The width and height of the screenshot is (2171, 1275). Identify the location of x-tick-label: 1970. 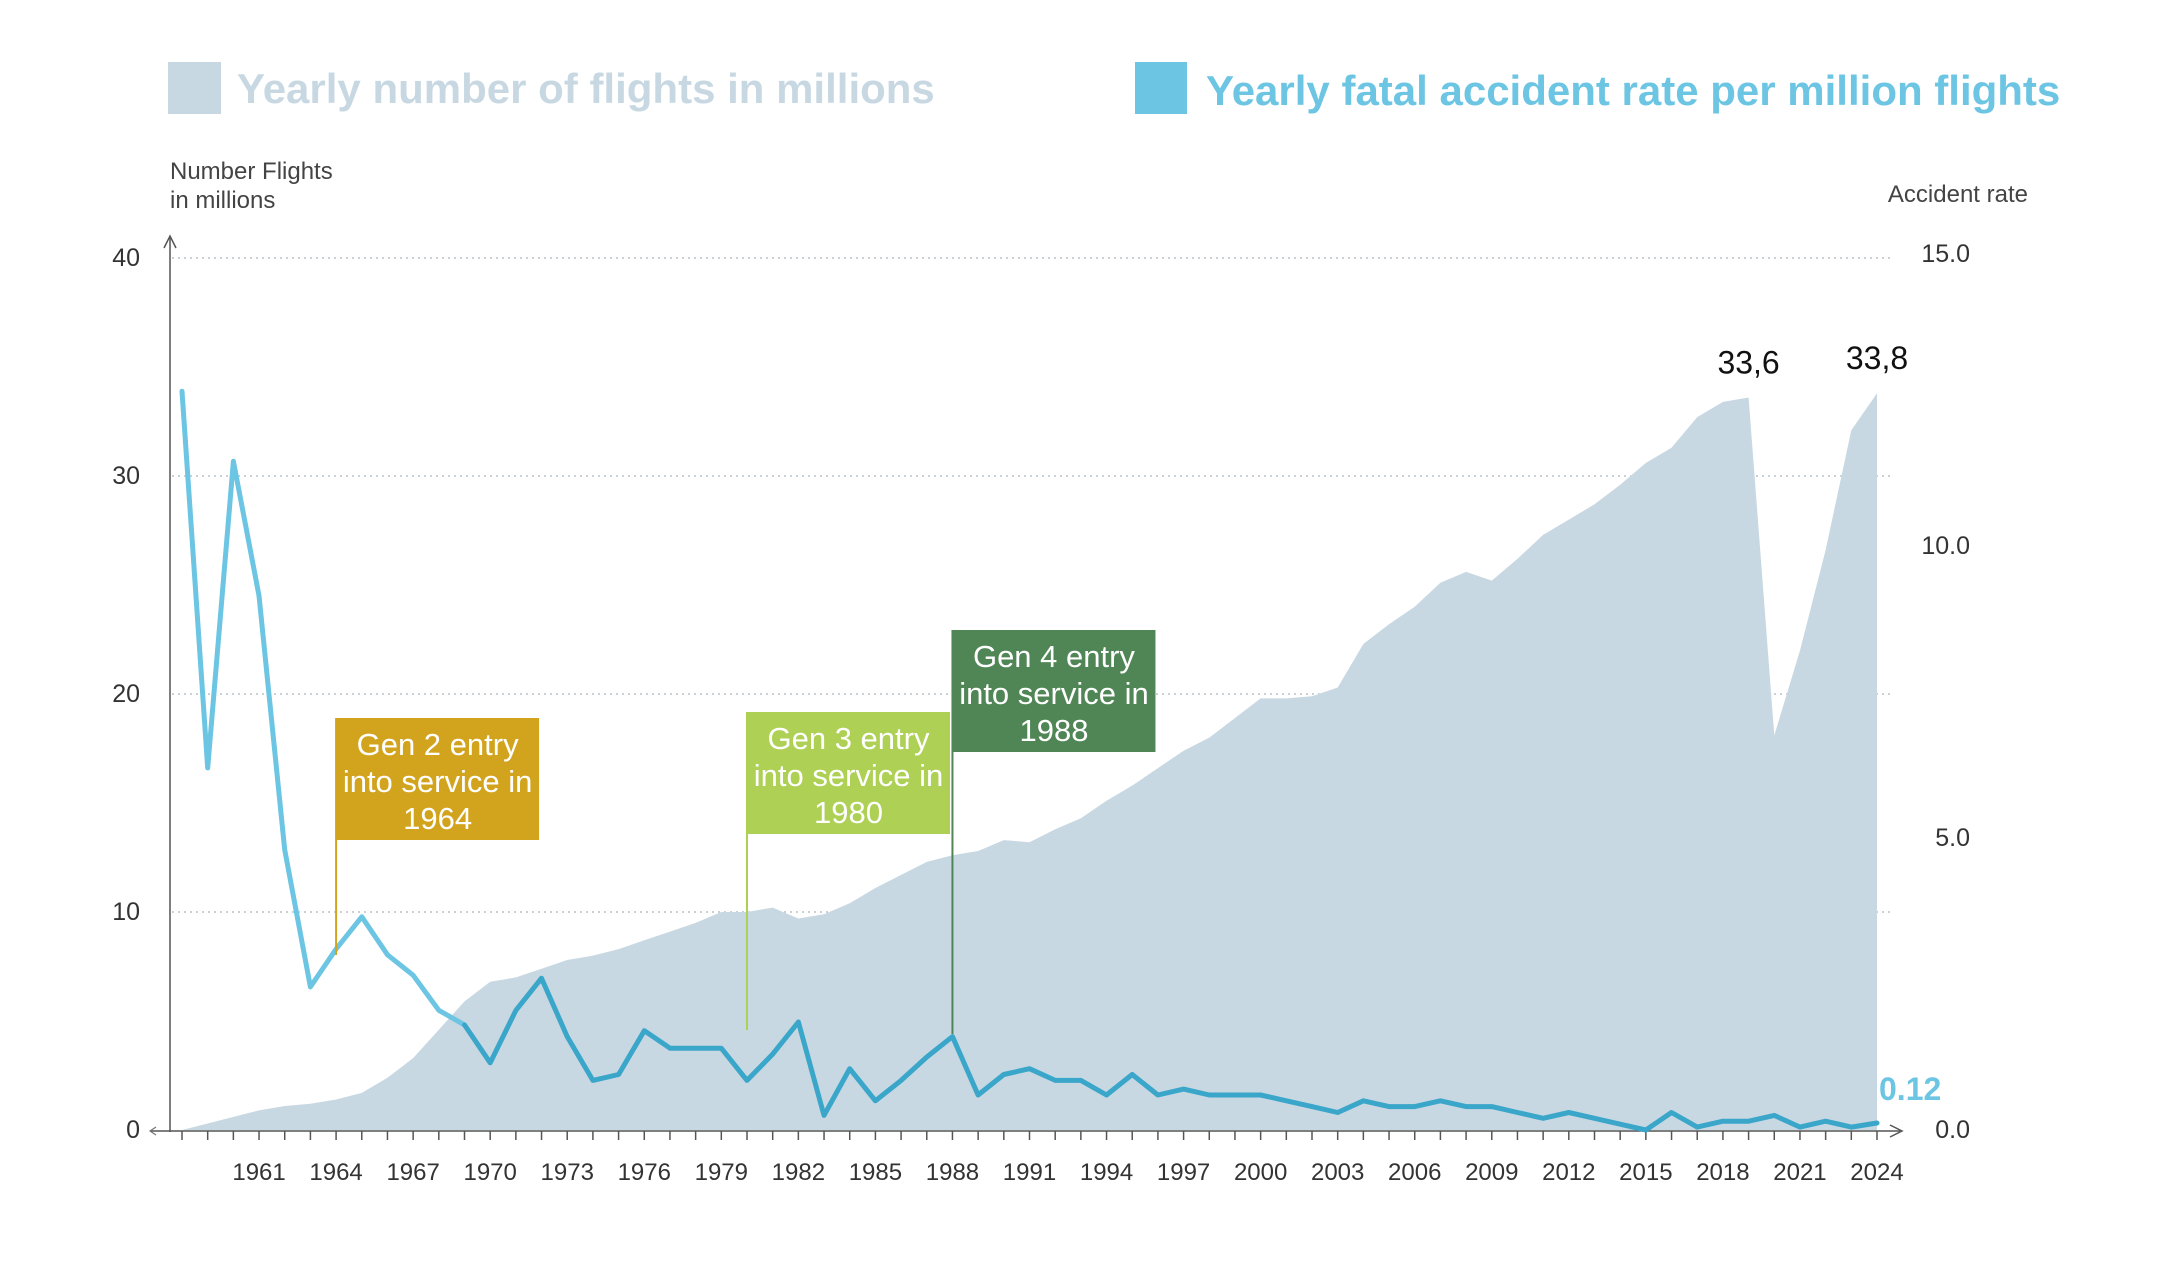
(489, 1172).